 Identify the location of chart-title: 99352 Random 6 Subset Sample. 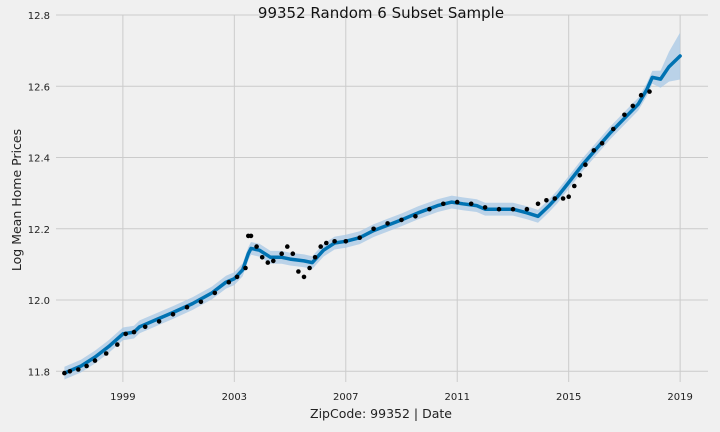
(381, 13).